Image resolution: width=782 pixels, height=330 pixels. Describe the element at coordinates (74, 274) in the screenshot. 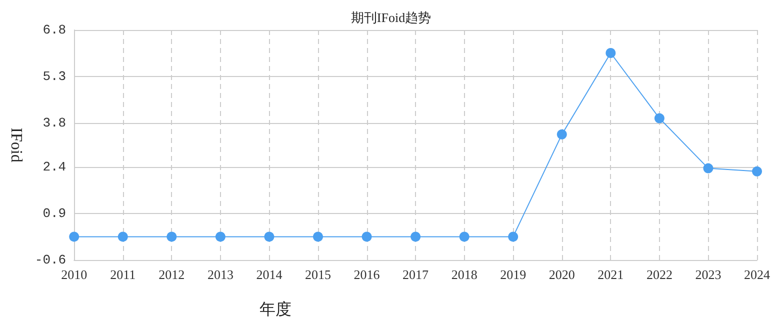

I see `x-tick-label: 2010` at that location.